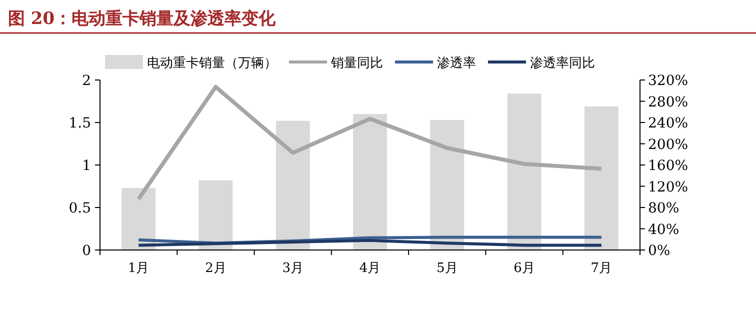 This screenshot has height=327, width=756. I want to click on x-tick-label: 4月, so click(370, 268).